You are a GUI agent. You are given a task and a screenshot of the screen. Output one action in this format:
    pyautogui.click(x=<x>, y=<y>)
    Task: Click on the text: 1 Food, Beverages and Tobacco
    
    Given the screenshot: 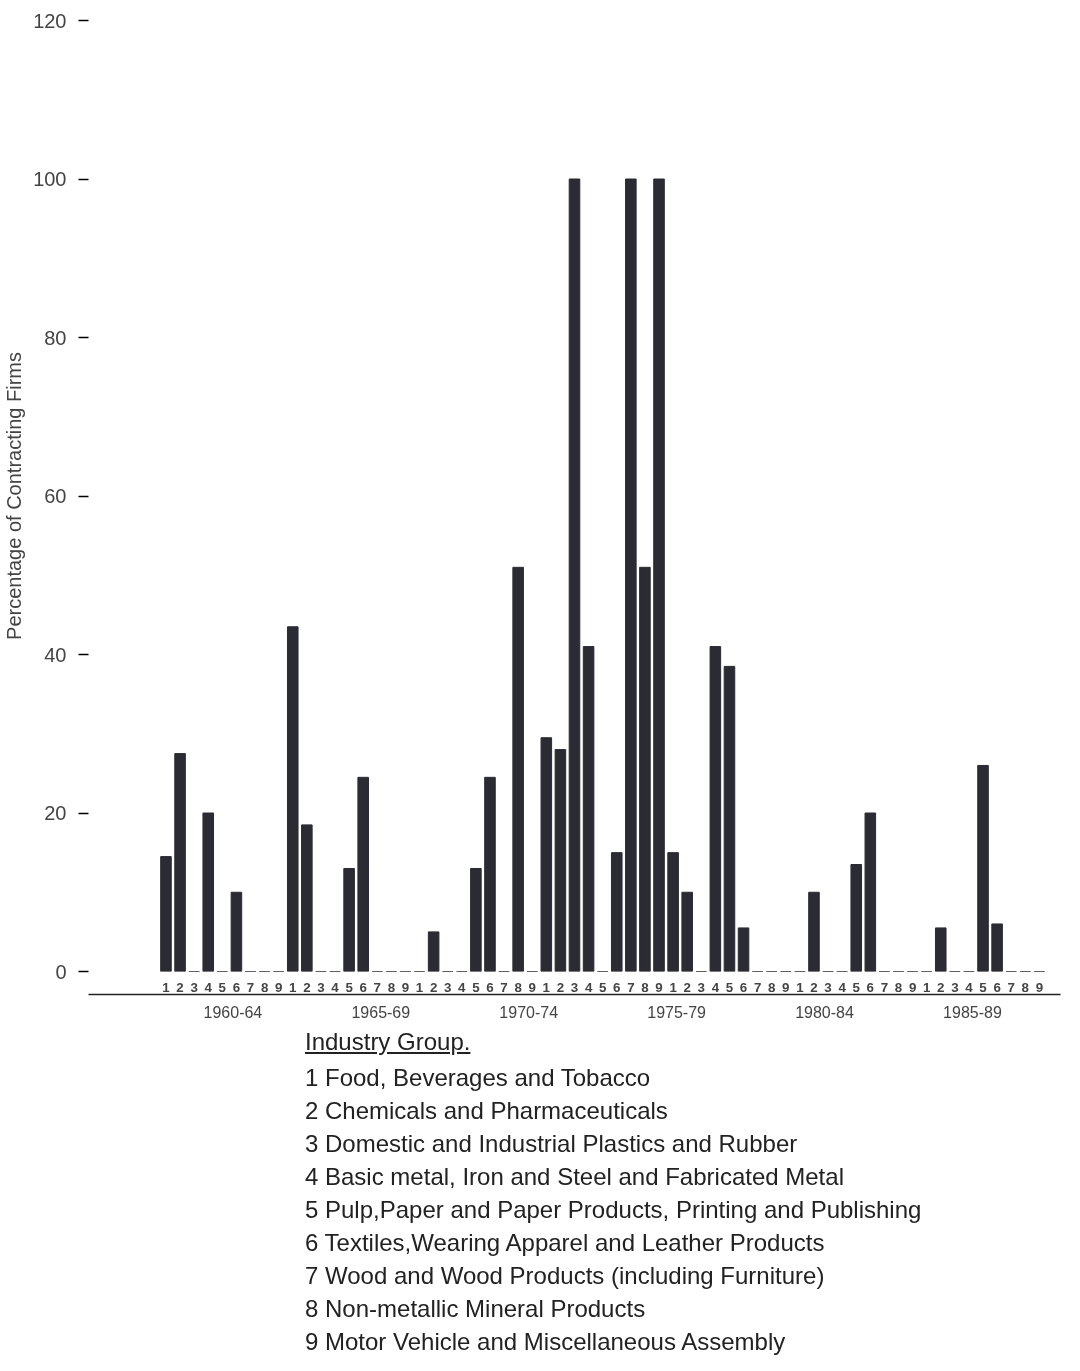 What is the action you would take?
    pyautogui.click(x=478, y=1078)
    